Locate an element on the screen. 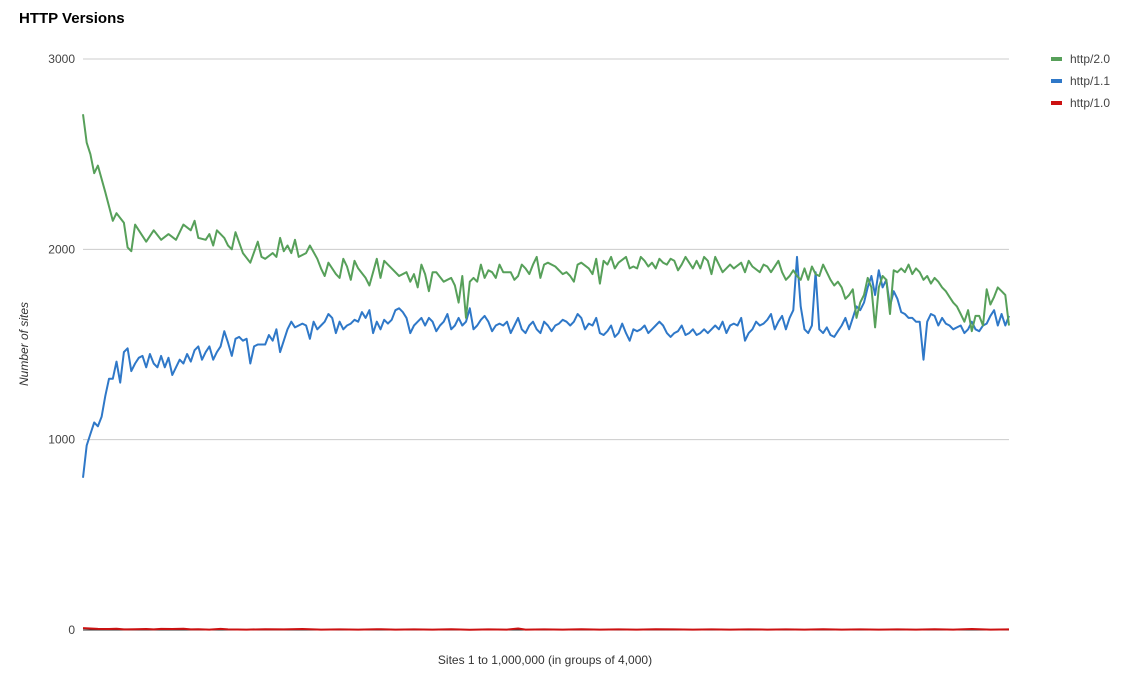 This screenshot has width=1135, height=685. y-tick-label: 1000 is located at coordinates (61, 440).